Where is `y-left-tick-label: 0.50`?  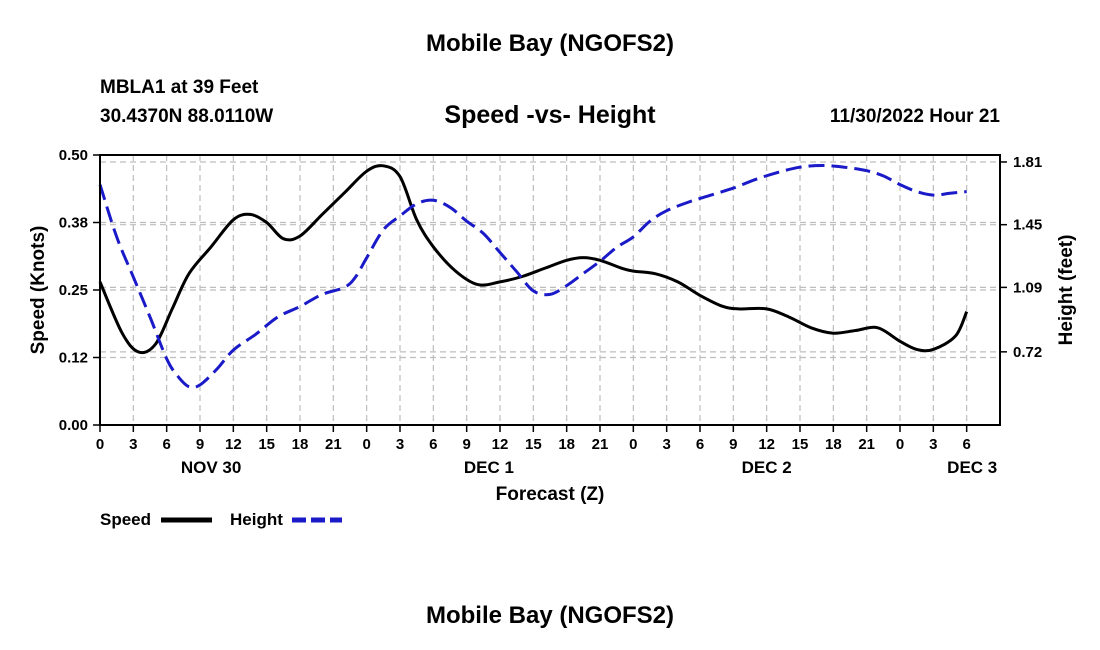 y-left-tick-label: 0.50 is located at coordinates (73, 155).